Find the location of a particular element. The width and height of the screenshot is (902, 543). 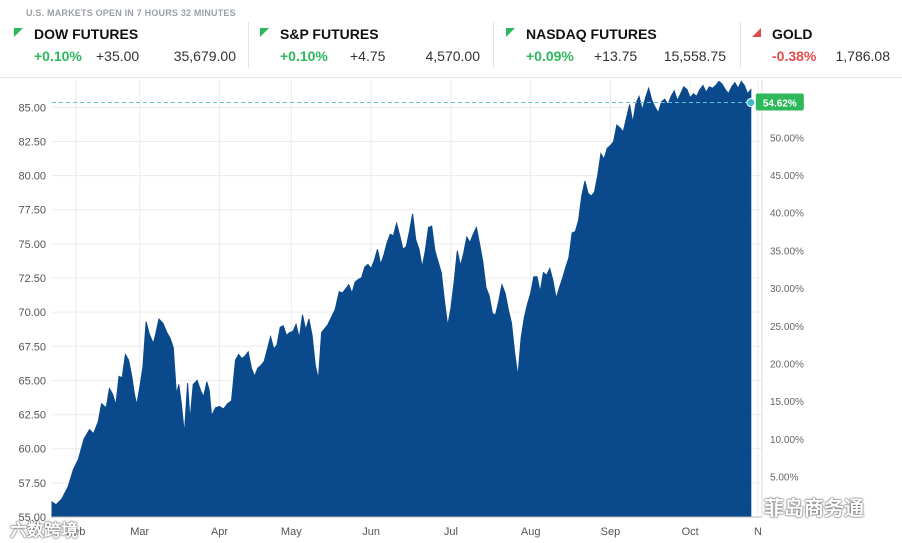

ticker-name: GOLD is located at coordinates (792, 34).